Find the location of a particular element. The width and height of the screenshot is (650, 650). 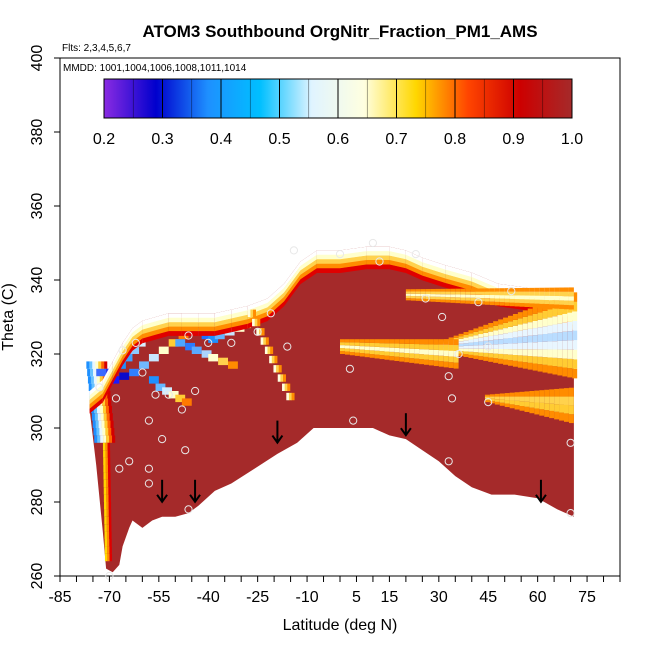

dates-subtitle: MMDD: 1001,1004,1006,1008,1011,1014 is located at coordinates (155, 68).